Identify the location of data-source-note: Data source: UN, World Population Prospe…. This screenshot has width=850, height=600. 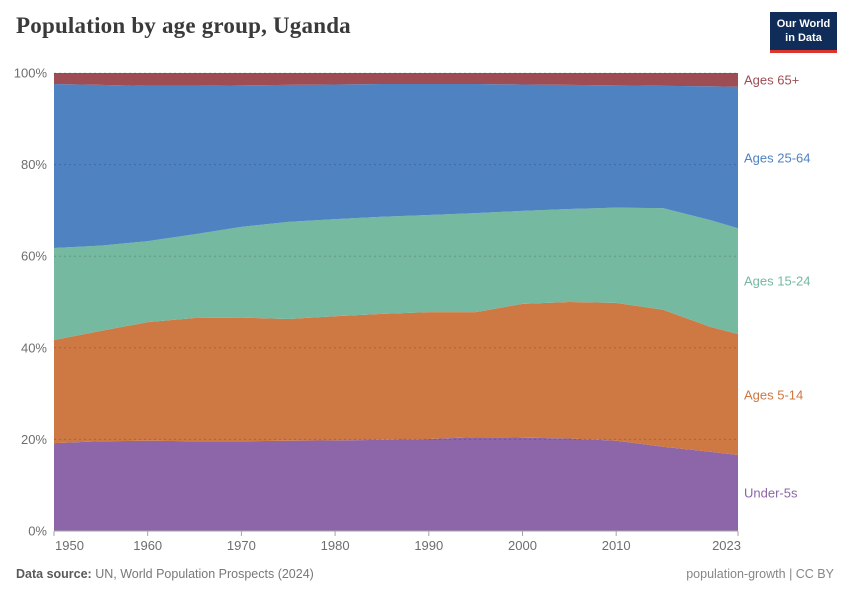
(165, 574).